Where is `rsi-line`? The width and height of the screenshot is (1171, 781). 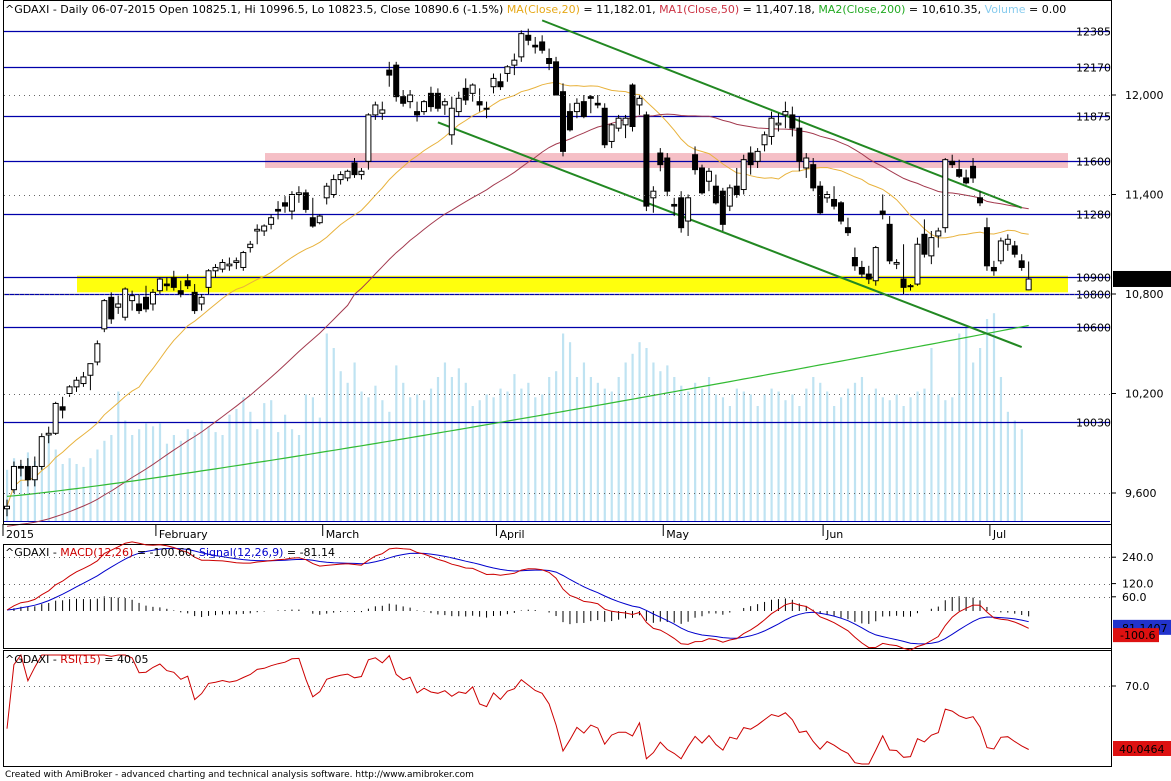 rsi-line is located at coordinates (517, 709).